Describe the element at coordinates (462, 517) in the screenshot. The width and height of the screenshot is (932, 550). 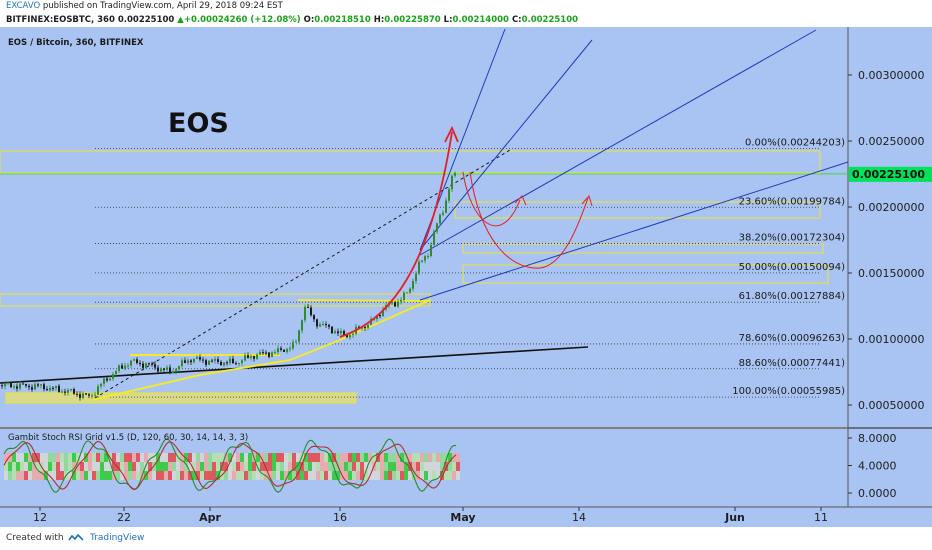
I see `time-tick-label: May` at that location.